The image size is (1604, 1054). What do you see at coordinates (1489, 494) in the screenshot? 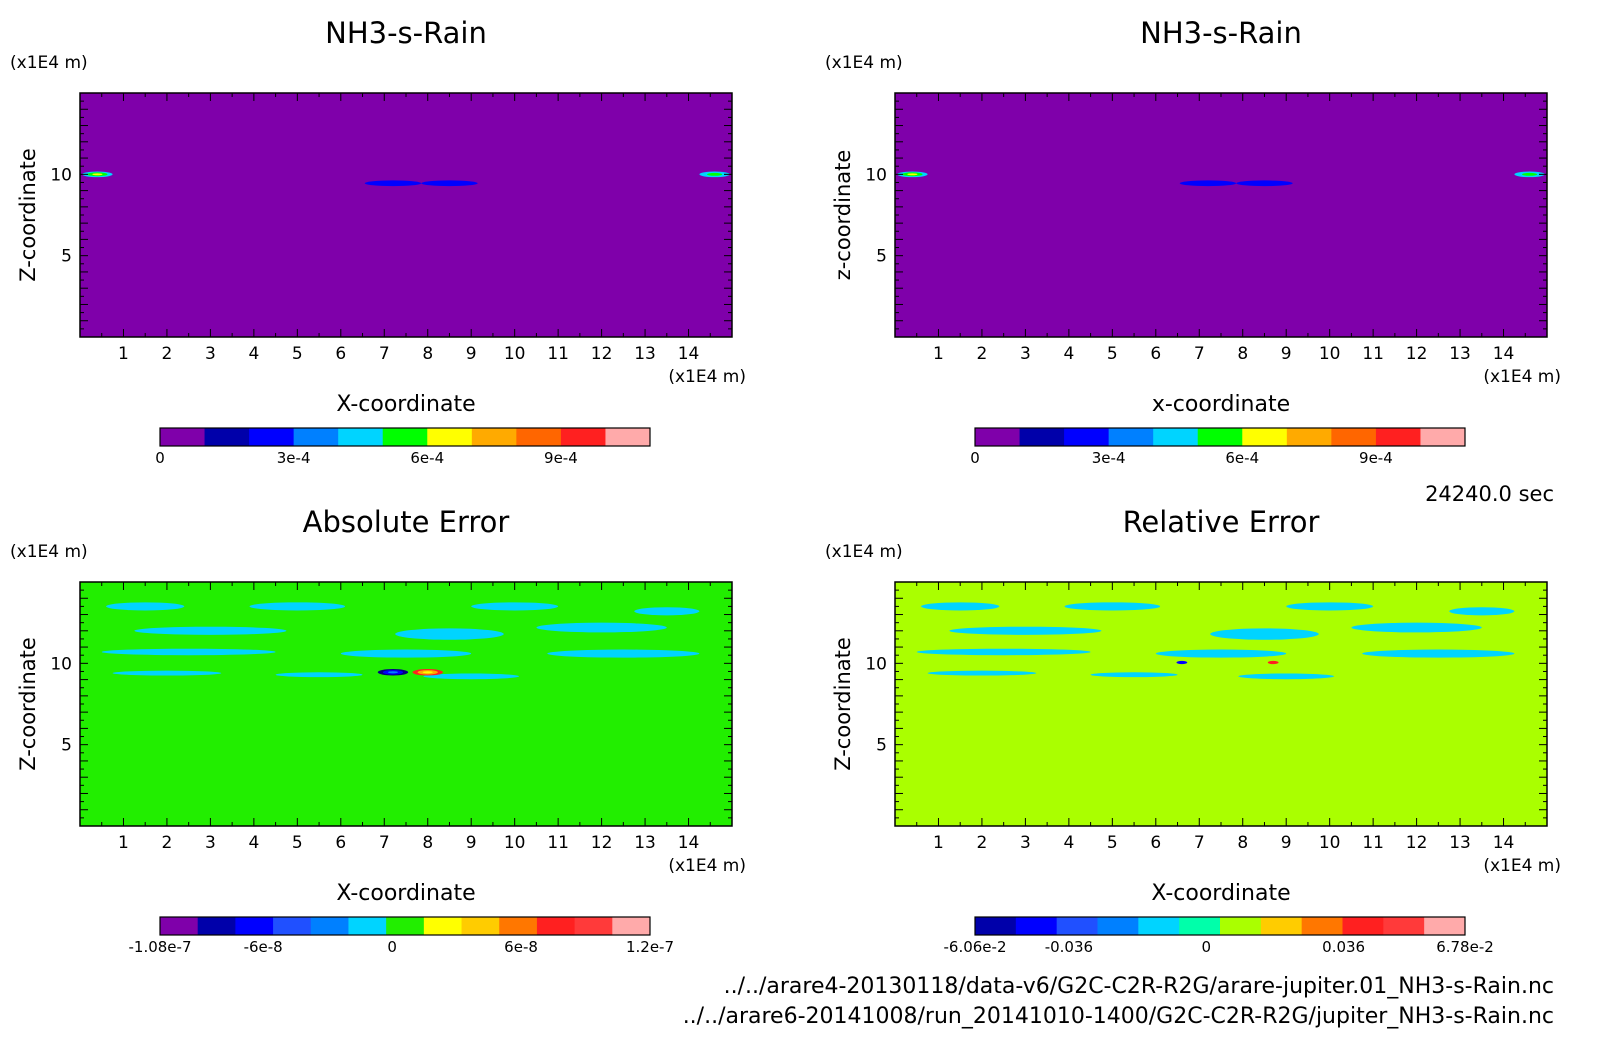
I see `time-label: 24240.0 sec` at bounding box center [1489, 494].